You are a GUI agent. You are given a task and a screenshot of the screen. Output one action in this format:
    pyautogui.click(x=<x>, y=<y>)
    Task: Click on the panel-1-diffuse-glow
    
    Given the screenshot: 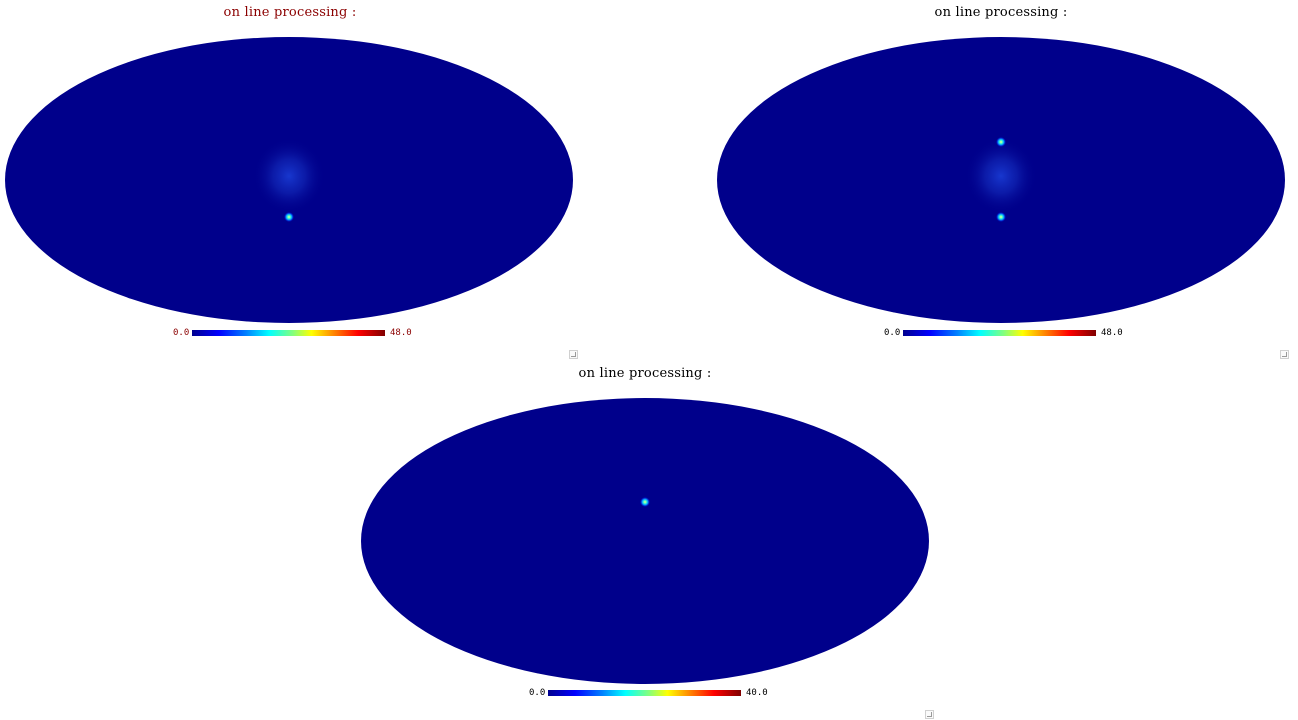 What is the action you would take?
    pyautogui.click(x=289, y=176)
    